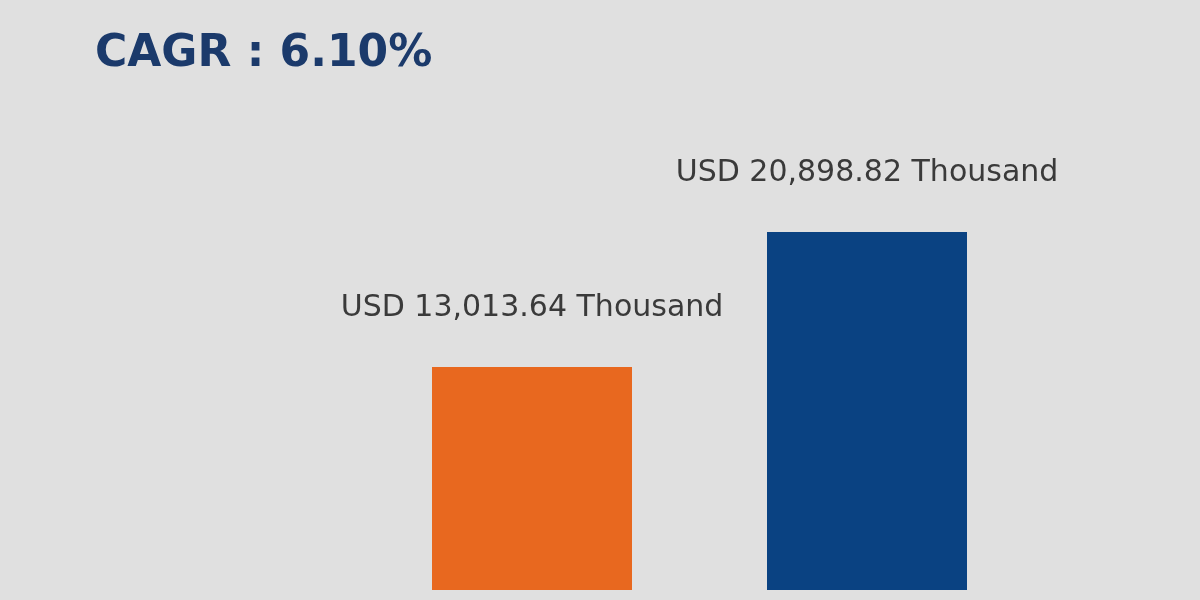 The image size is (1200, 600). Describe the element at coordinates (532, 306) in the screenshot. I see `data-label: USD 13,013.64 Thousand` at that location.